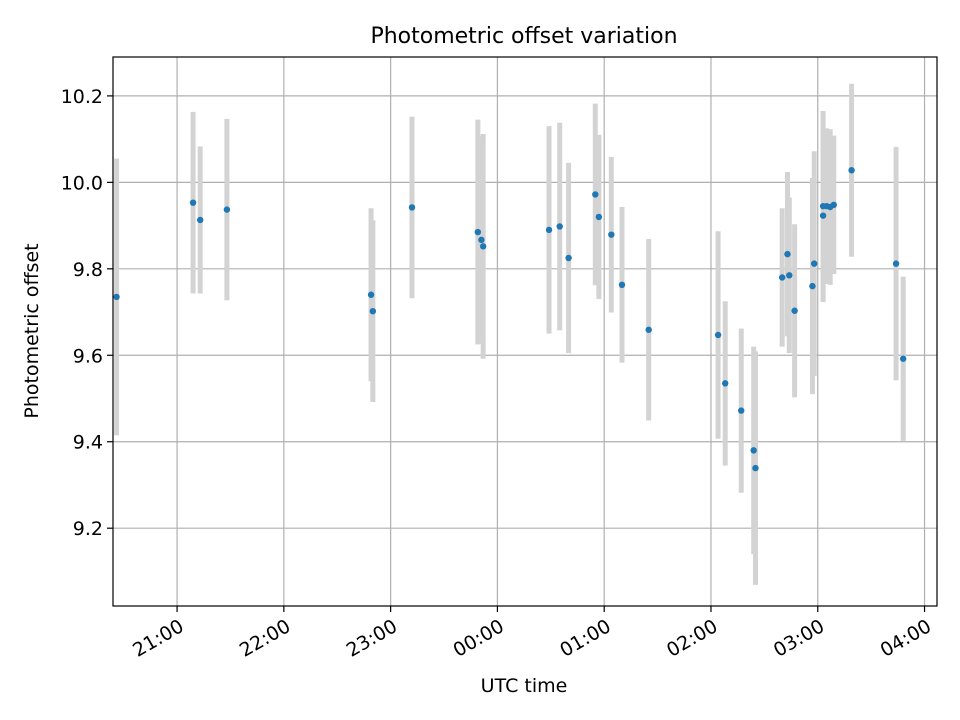 The width and height of the screenshot is (960, 720). What do you see at coordinates (88, 443) in the screenshot?
I see `y-tick-label: 9.4` at bounding box center [88, 443].